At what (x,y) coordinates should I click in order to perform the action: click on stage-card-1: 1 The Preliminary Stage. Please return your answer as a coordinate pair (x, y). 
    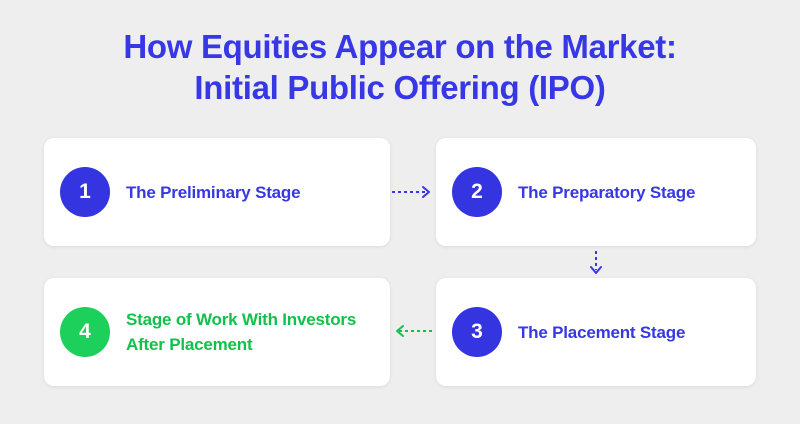
    Looking at the image, I should click on (217, 192).